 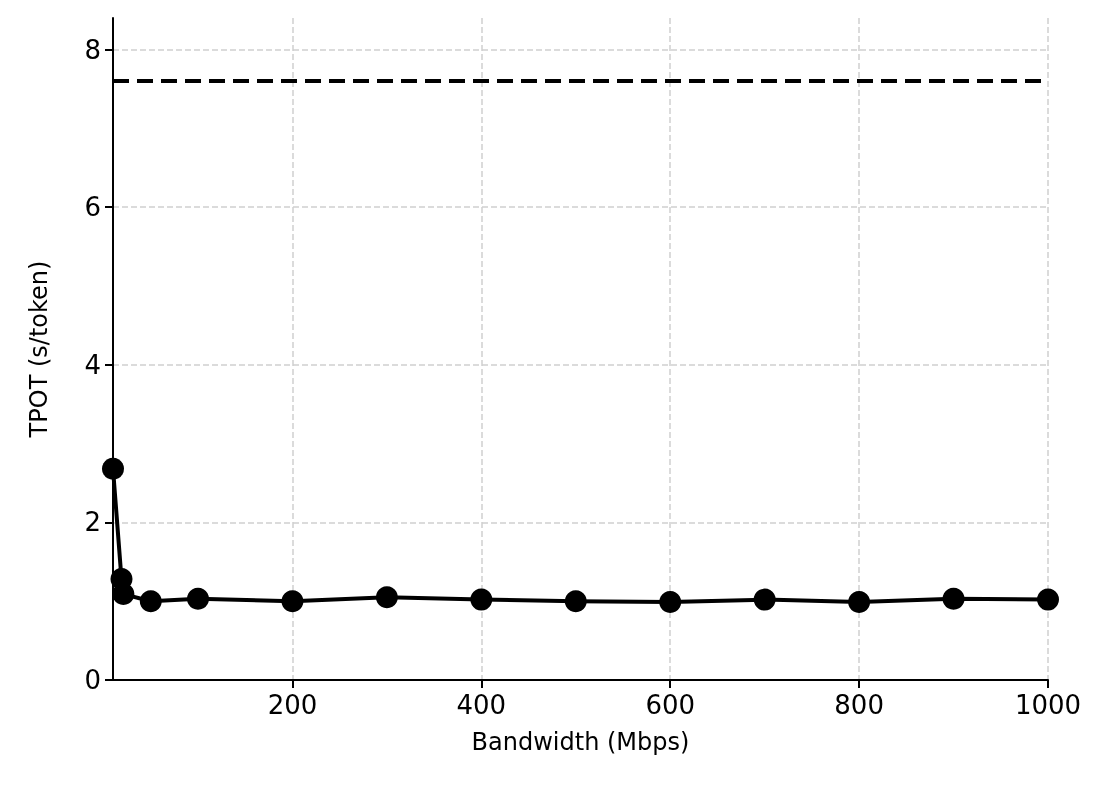 I want to click on x-tick-label: 1000, so click(x=1048, y=705).